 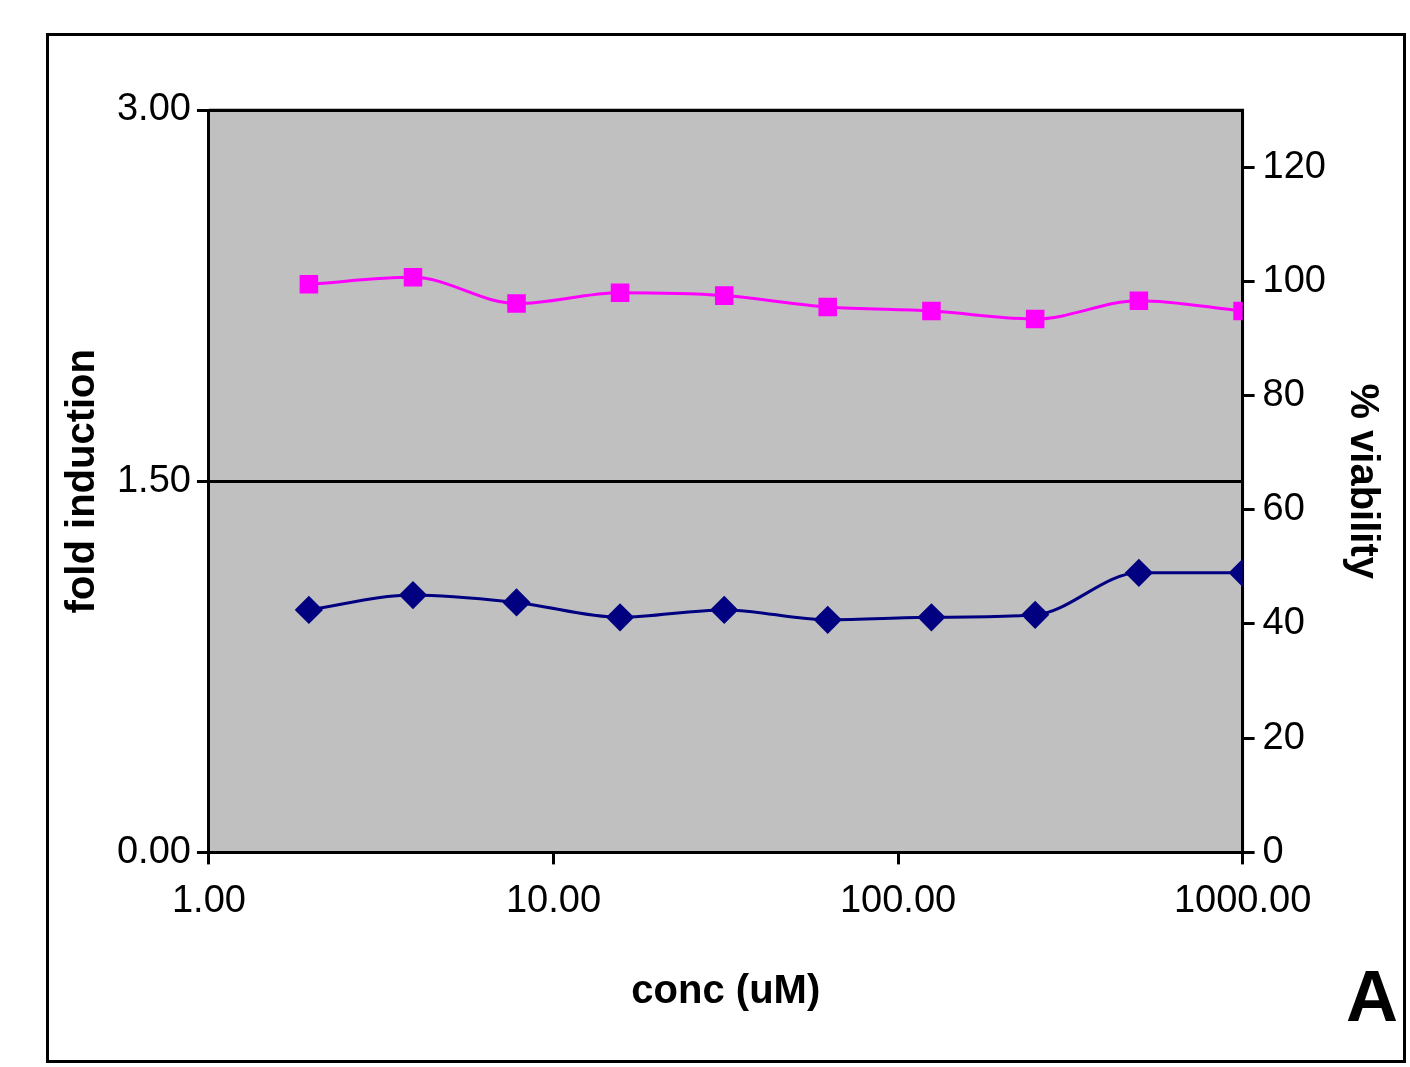 I want to click on y2-tick-label: 100, so click(x=1294, y=278).